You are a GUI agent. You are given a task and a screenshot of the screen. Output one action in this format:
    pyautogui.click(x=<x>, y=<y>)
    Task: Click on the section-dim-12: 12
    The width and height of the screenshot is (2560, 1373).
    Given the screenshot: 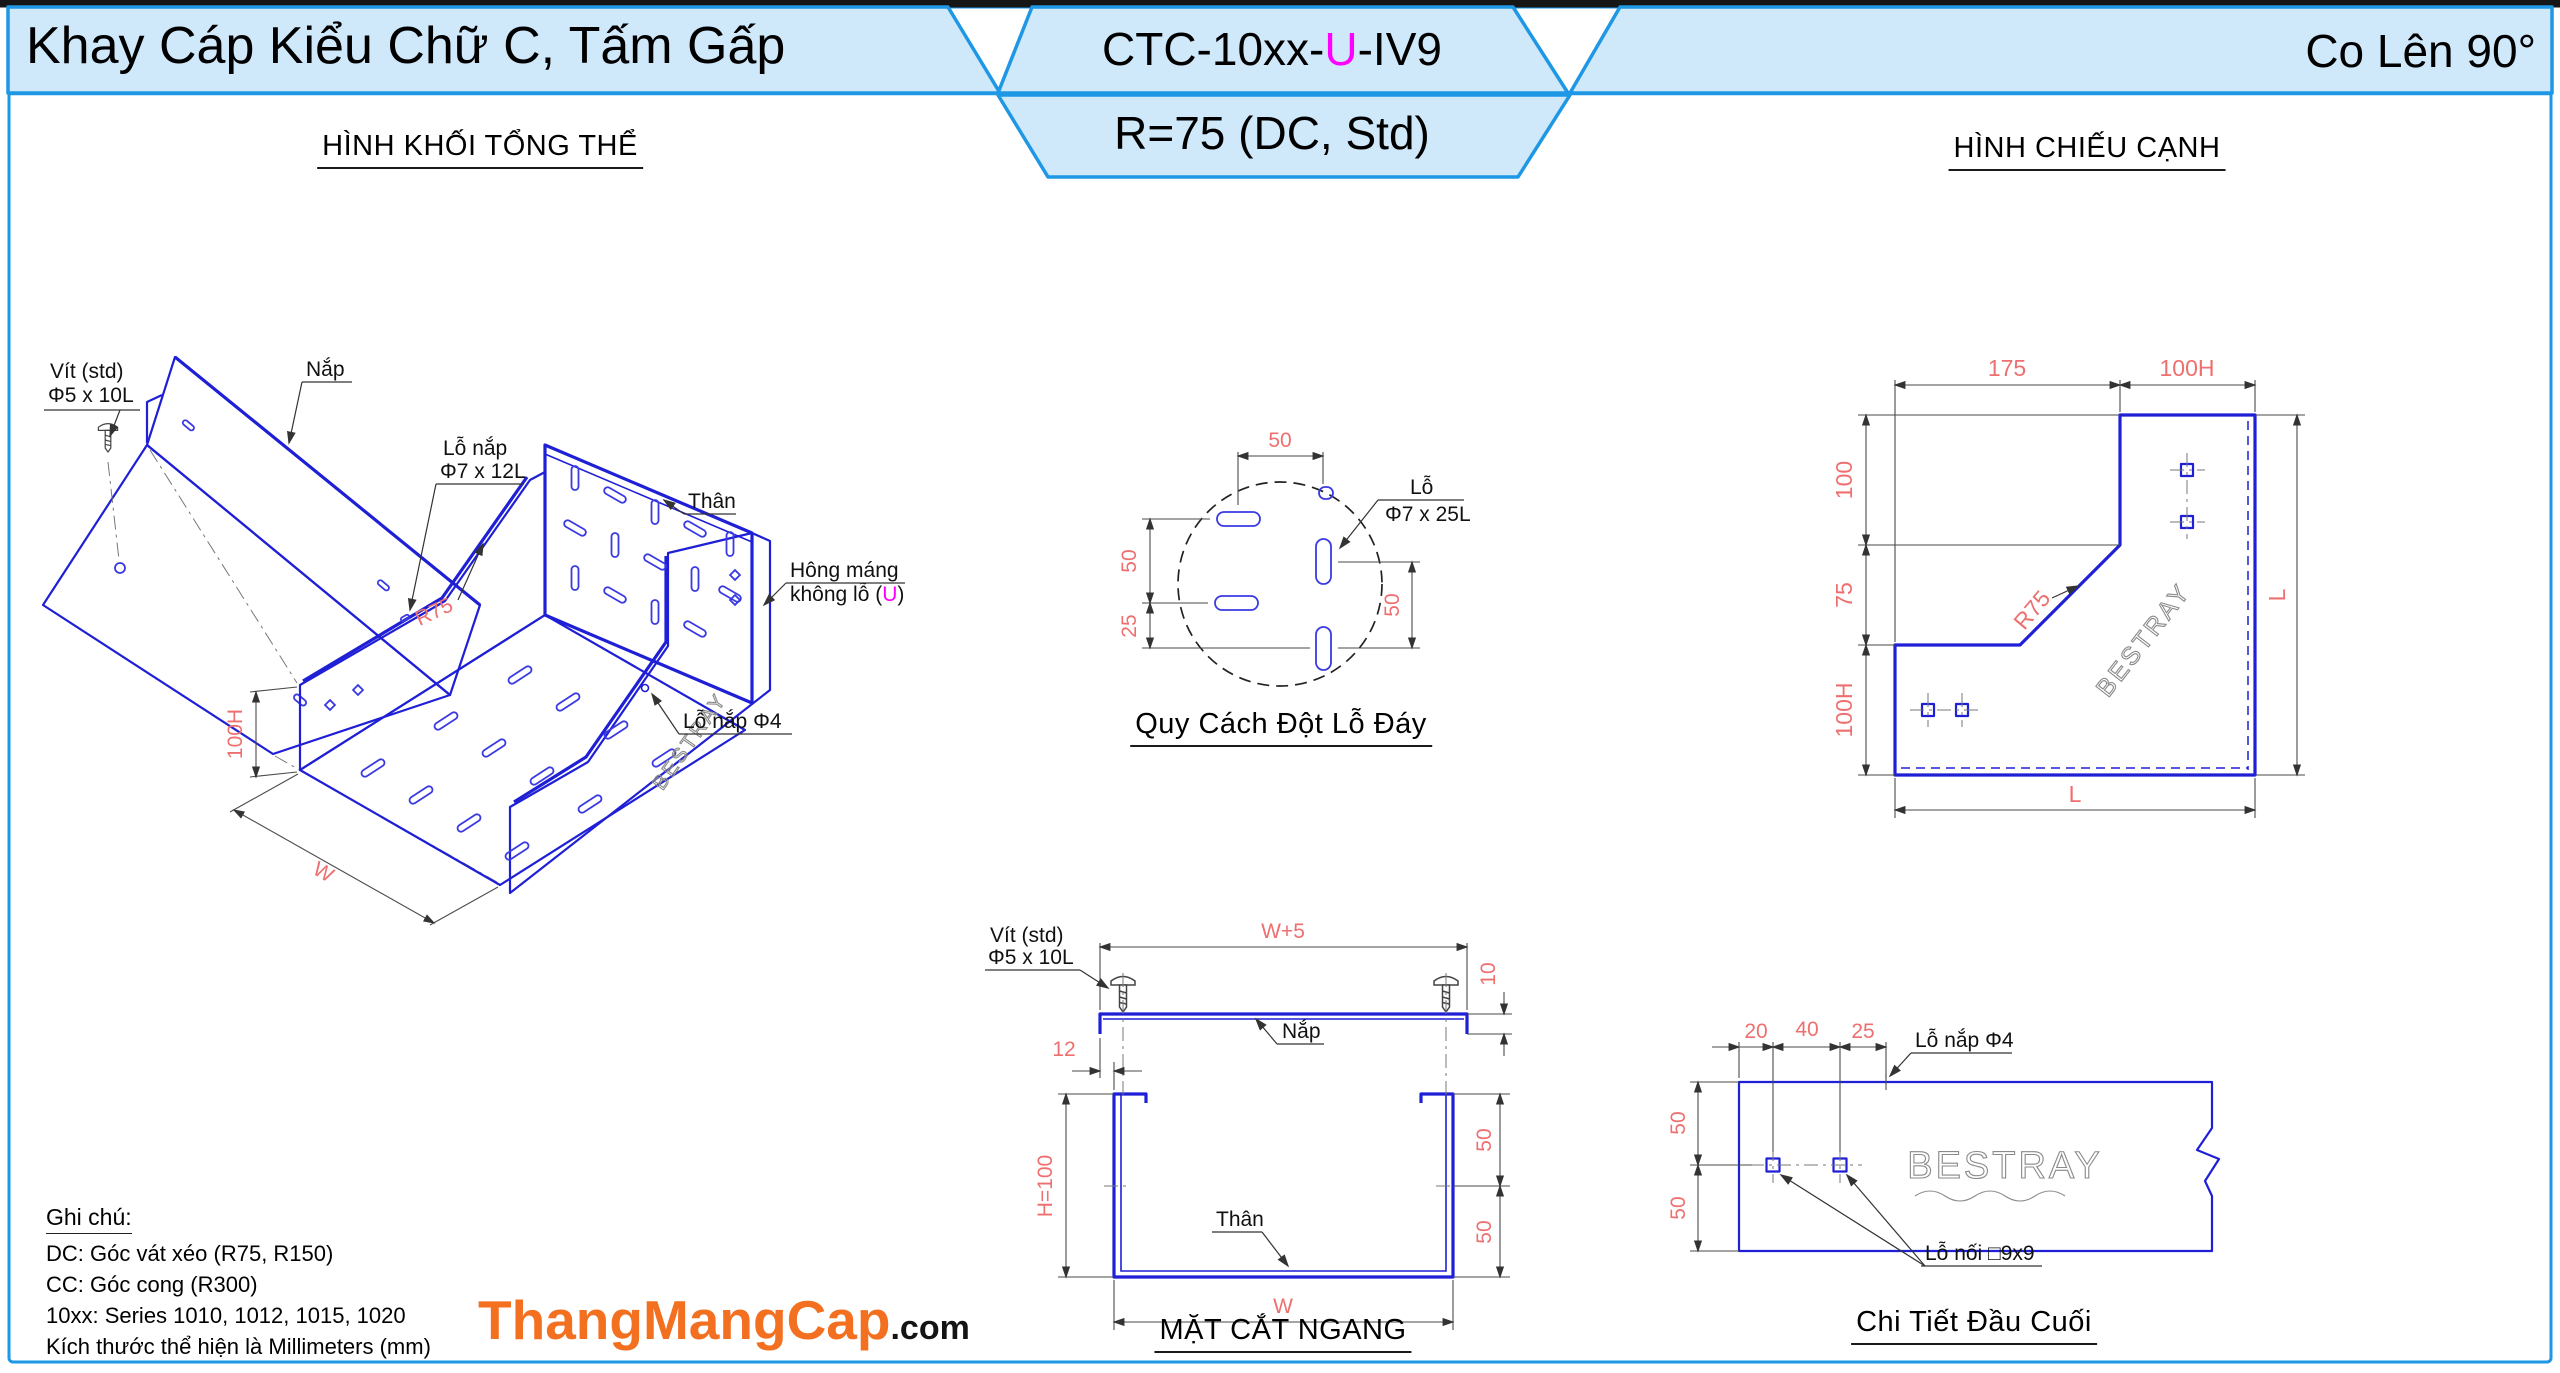 What is the action you would take?
    pyautogui.click(x=1063, y=1049)
    